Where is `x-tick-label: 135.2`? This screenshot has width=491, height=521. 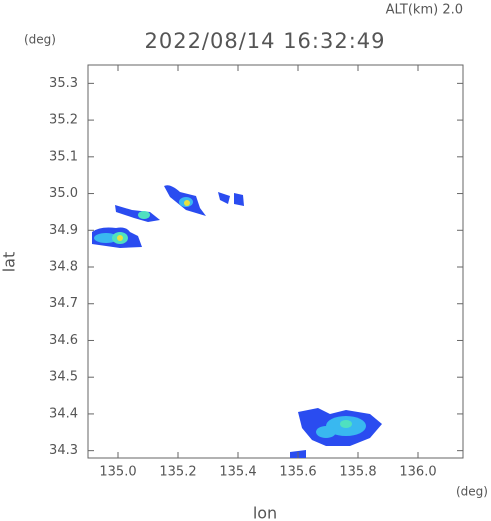
x-tick-label: 135.2 is located at coordinates (177, 472).